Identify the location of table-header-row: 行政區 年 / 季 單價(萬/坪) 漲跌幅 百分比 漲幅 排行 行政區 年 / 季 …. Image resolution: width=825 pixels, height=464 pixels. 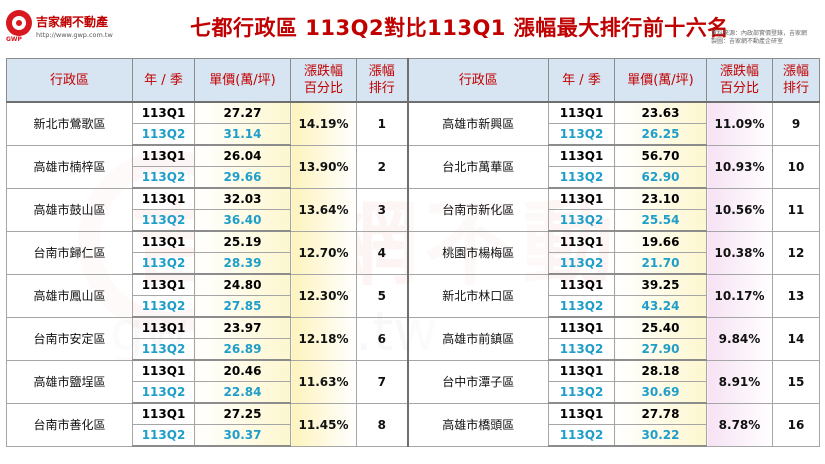
(413, 80).